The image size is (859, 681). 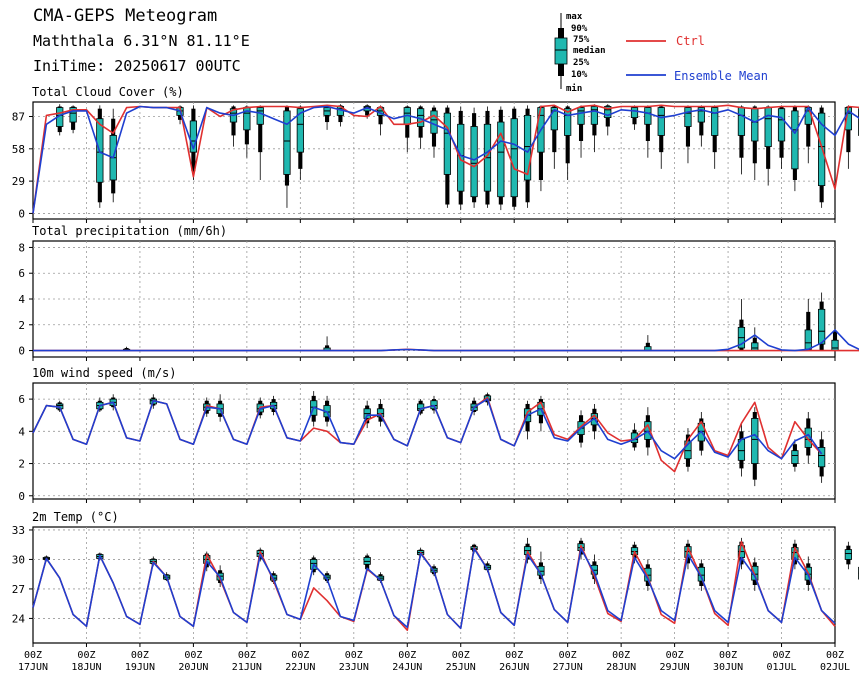 I want to click on legend-box-label: 10%, so click(x=579, y=75).